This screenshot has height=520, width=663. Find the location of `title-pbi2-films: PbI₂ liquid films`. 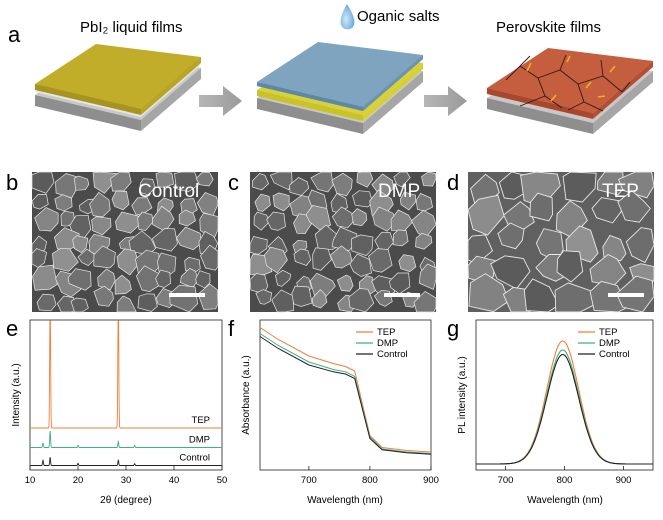

title-pbi2-films: PbI₂ liquid films is located at coordinates (131, 27).